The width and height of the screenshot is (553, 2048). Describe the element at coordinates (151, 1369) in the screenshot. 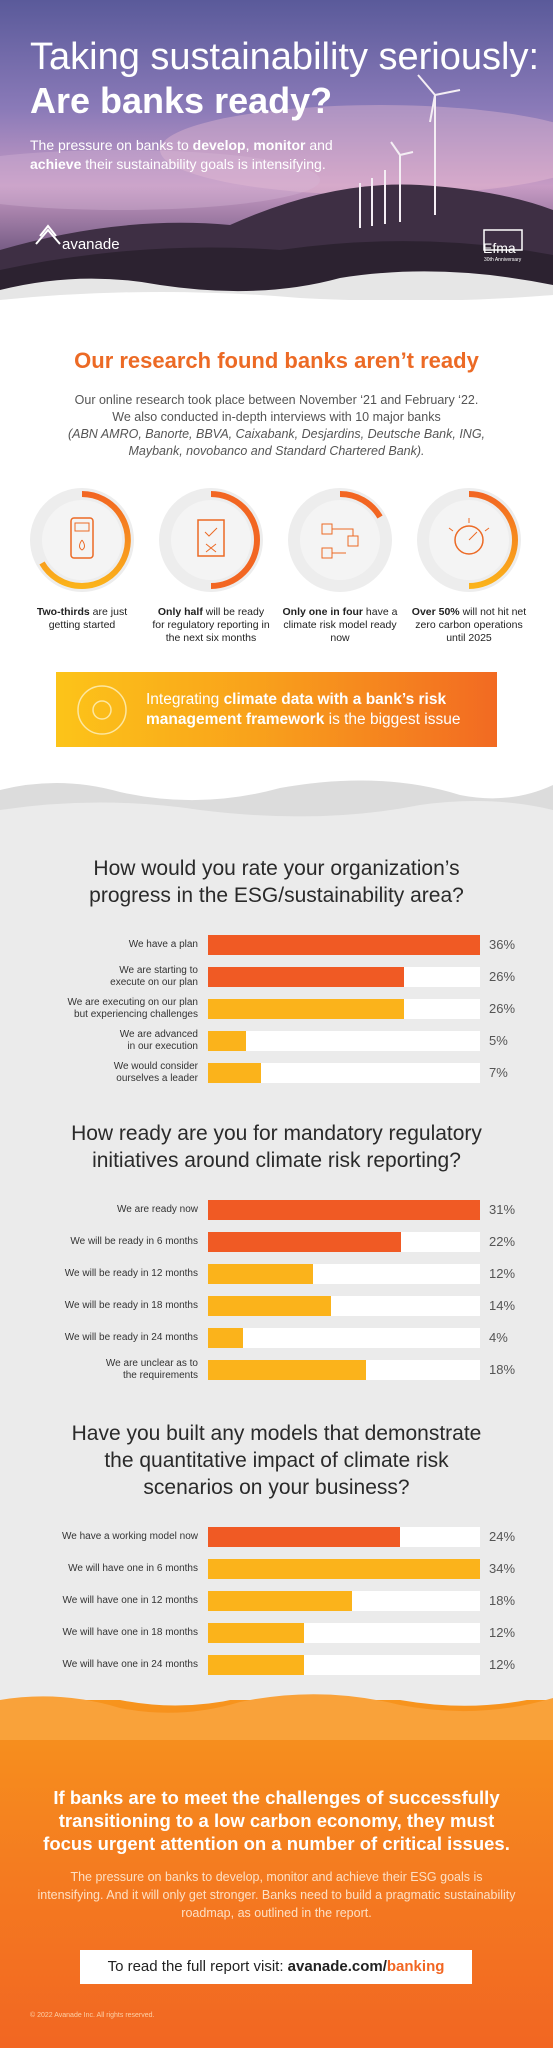

I see `category-label: We are unclear as to the requirements` at that location.